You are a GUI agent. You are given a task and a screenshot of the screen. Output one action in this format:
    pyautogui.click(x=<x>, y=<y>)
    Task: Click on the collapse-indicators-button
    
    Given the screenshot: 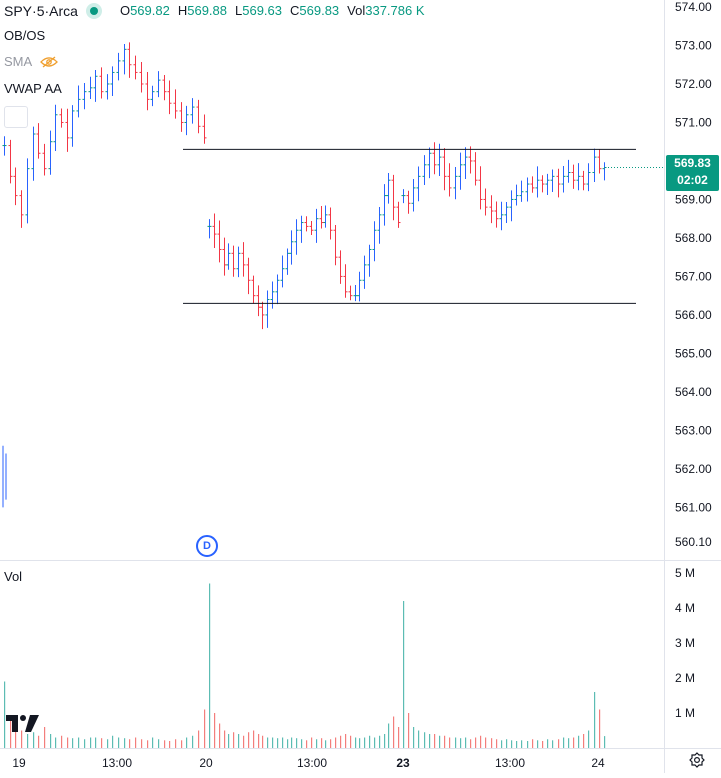 What is the action you would take?
    pyautogui.click(x=16, y=117)
    